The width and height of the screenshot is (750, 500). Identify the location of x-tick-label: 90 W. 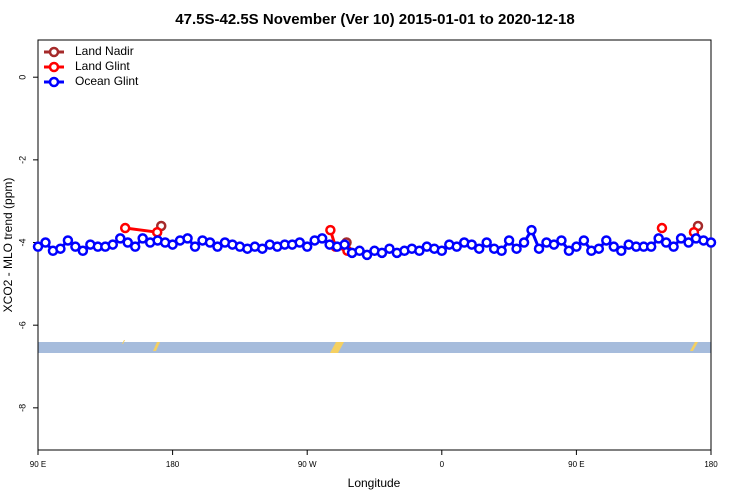
(307, 464).